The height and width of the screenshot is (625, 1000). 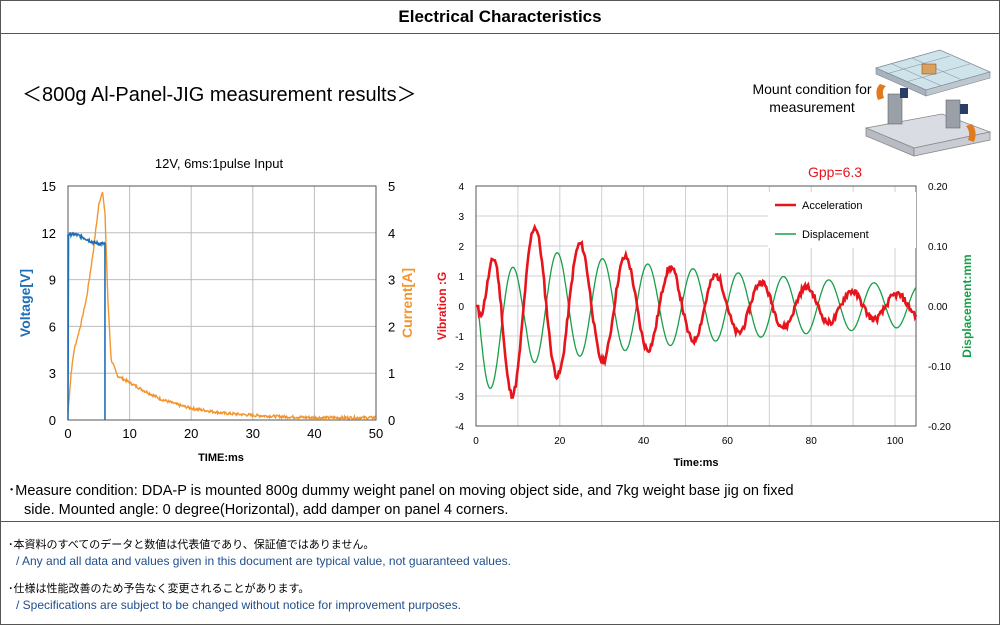 I want to click on acceleration-series-line, so click(x=697, y=311).